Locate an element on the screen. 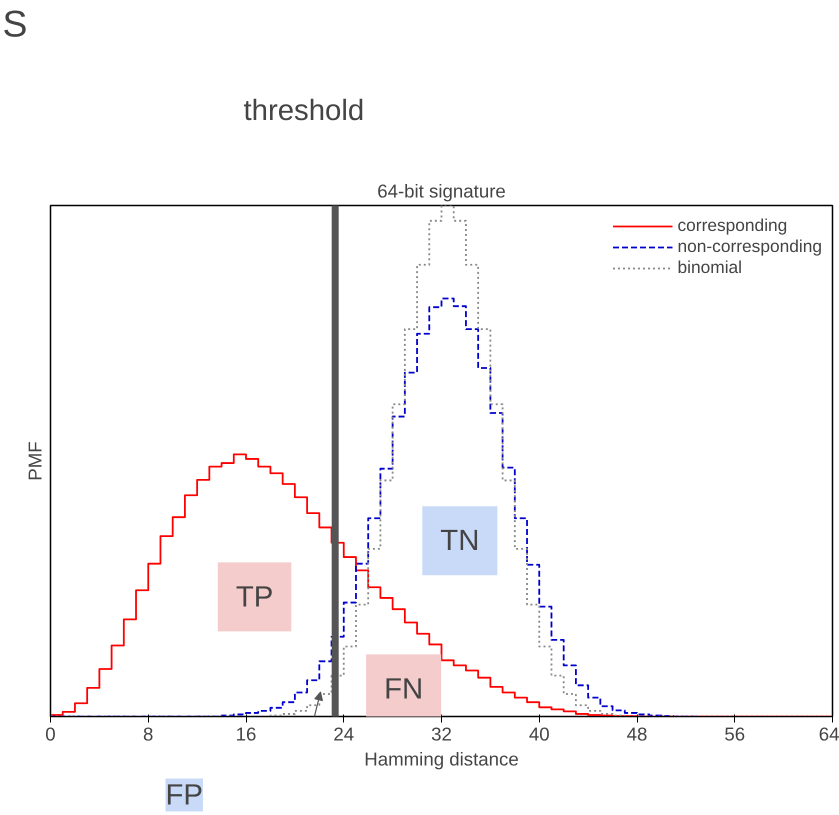 The width and height of the screenshot is (839, 815). x-tick-label: 8 is located at coordinates (148, 734).